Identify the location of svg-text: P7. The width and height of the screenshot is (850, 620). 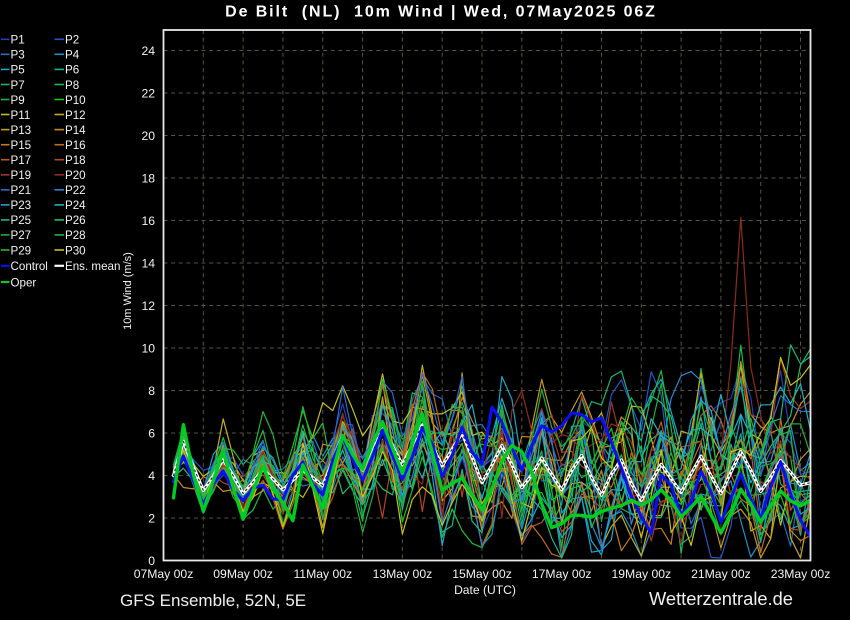
(18, 85).